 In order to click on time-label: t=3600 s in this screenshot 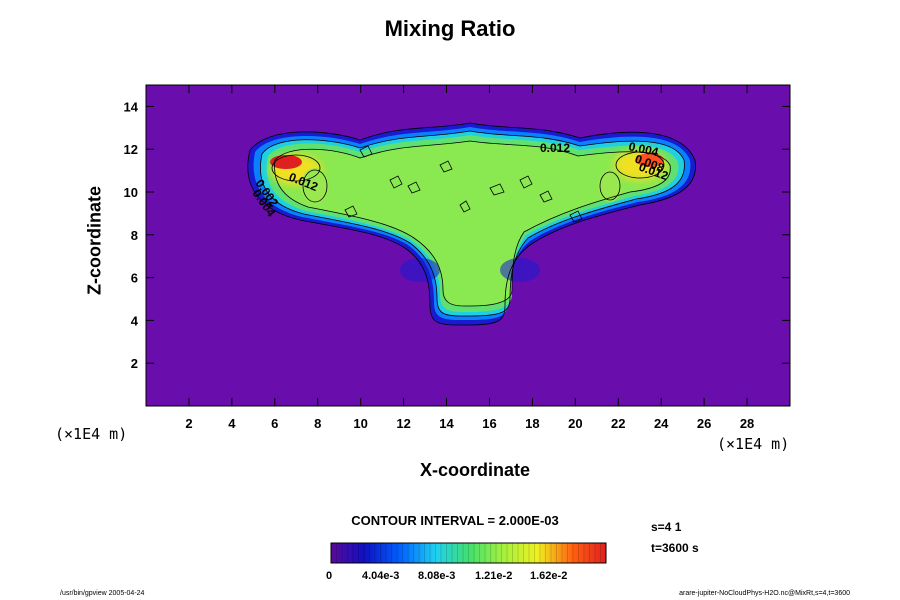, I will do `click(675, 548)`.